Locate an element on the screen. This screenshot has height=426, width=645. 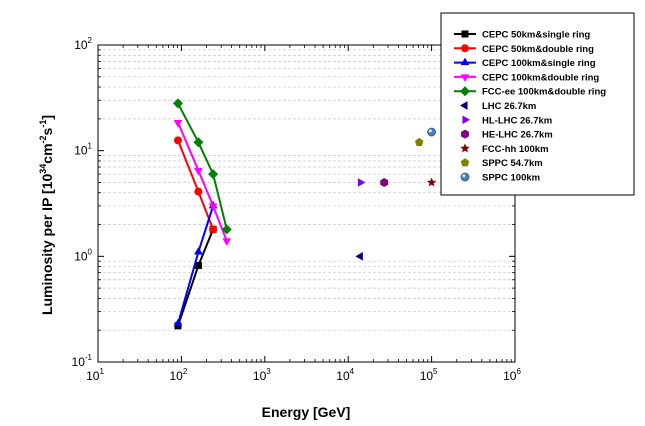
y-axis-title-sup: -1 is located at coordinates (43, 124).